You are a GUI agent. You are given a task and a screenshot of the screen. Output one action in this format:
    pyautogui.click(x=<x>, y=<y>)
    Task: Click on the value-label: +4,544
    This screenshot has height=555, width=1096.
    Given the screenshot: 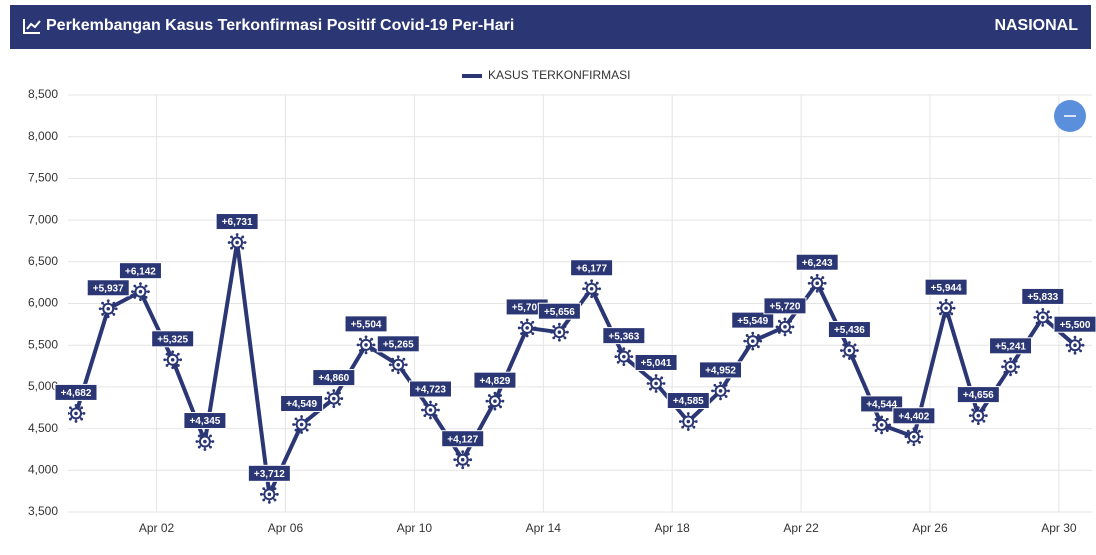 What is the action you would take?
    pyautogui.click(x=881, y=405)
    